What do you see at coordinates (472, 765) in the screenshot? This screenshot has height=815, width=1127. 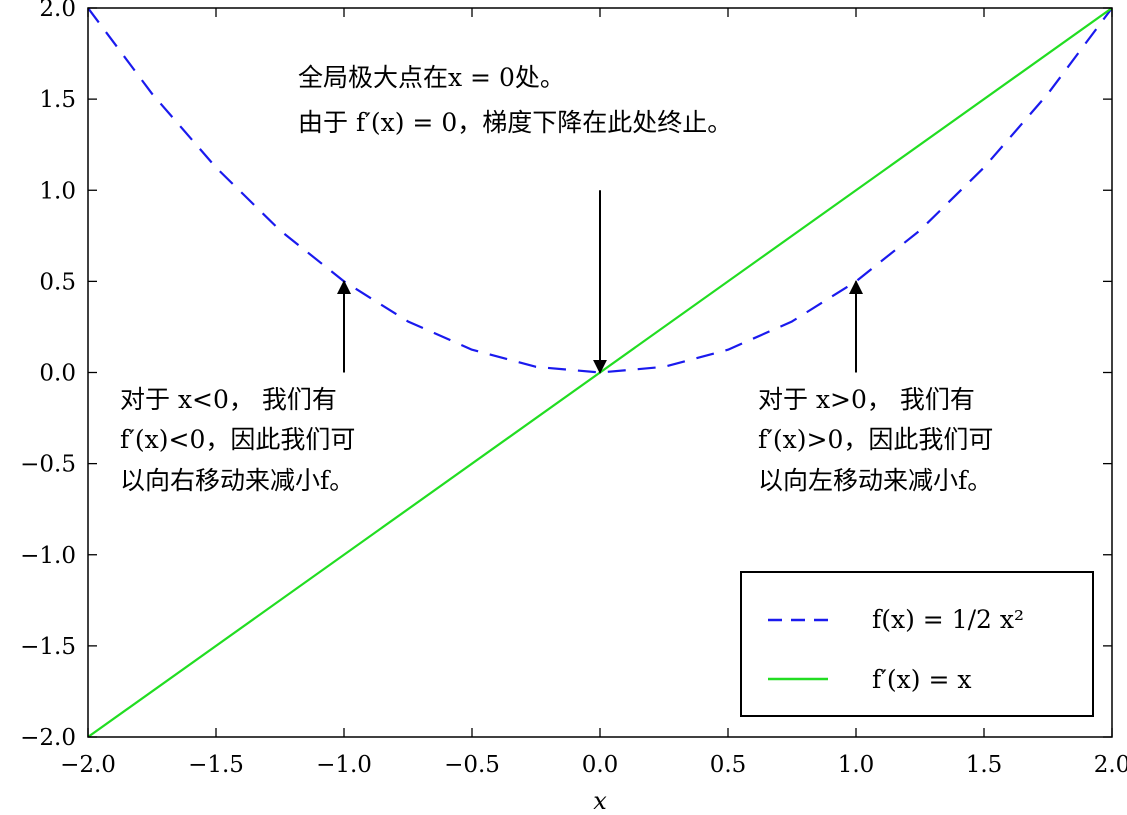 I see `x-tick-label: −0.5` at bounding box center [472, 765].